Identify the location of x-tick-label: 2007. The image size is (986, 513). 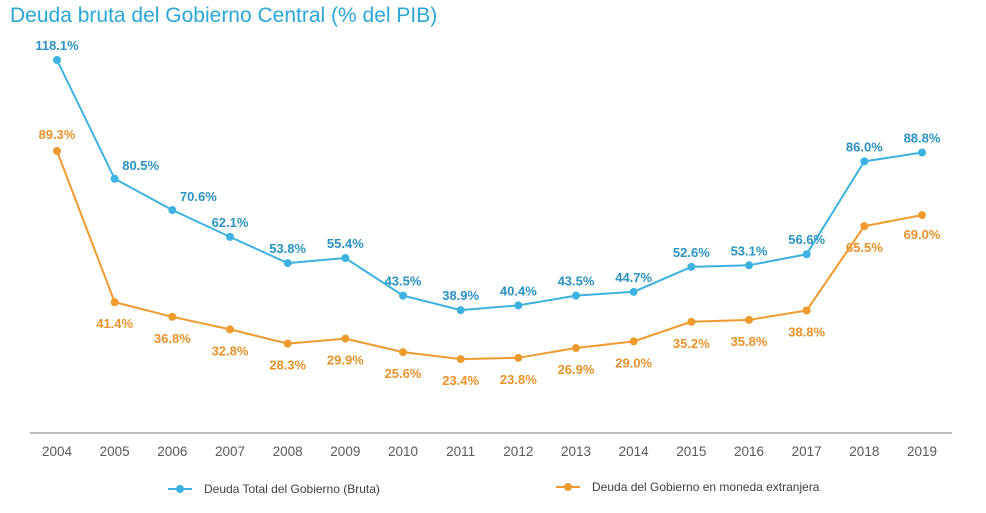
(230, 451).